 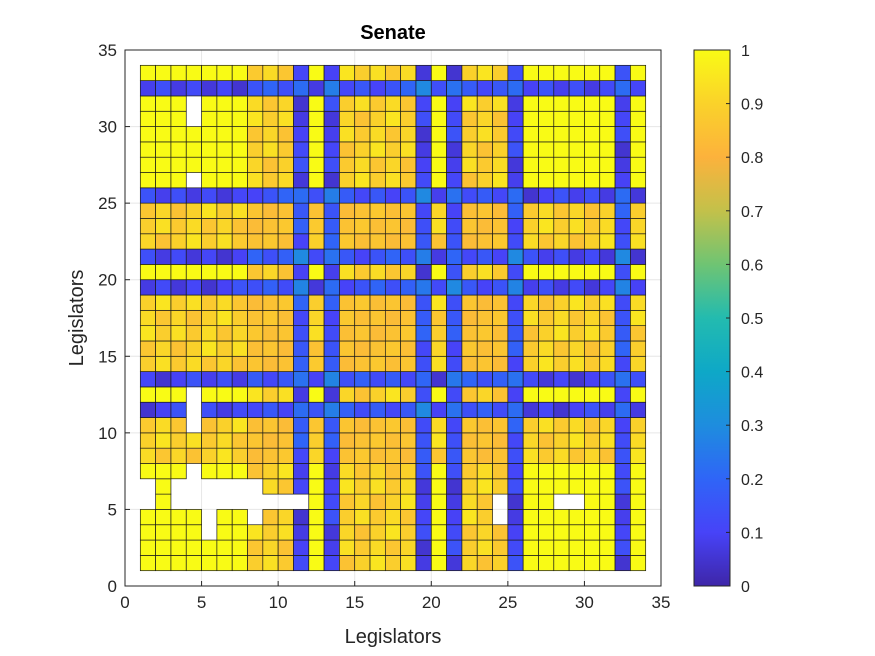 What do you see at coordinates (107, 50) in the screenshot?
I see `y-tick-label: 35` at bounding box center [107, 50].